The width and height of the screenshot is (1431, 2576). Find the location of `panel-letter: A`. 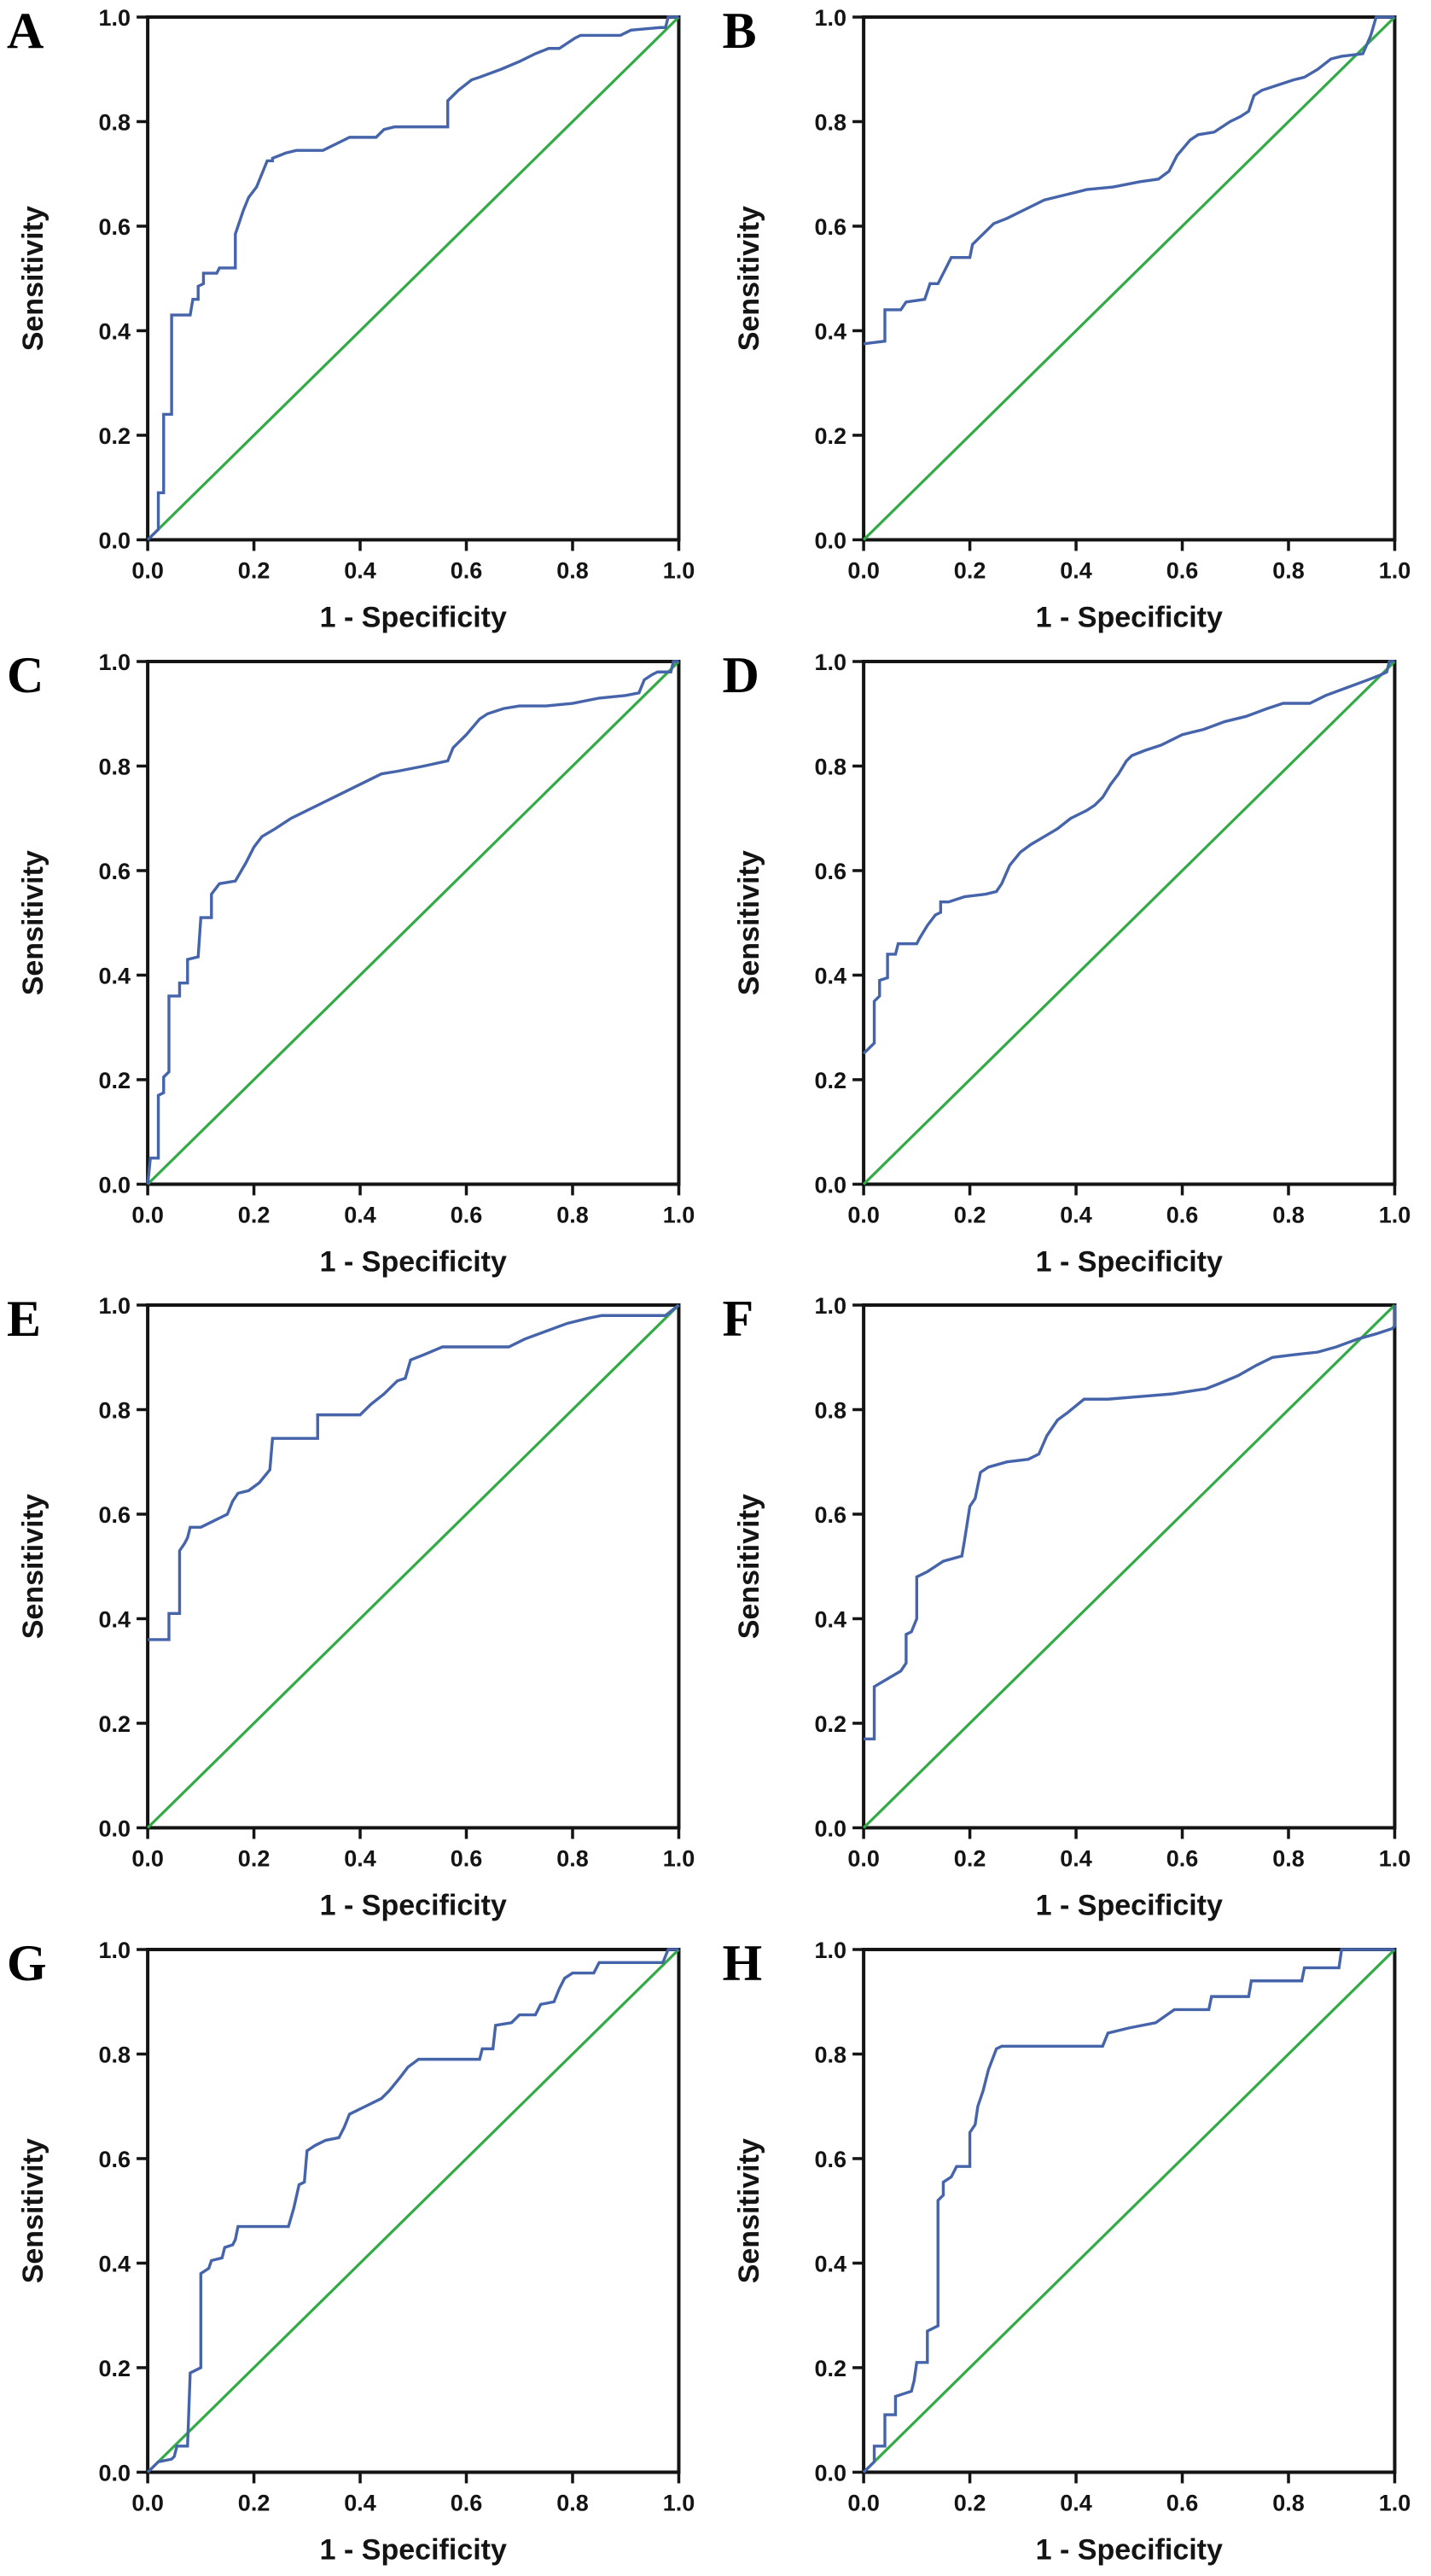

panel-letter: A is located at coordinates (26, 31).